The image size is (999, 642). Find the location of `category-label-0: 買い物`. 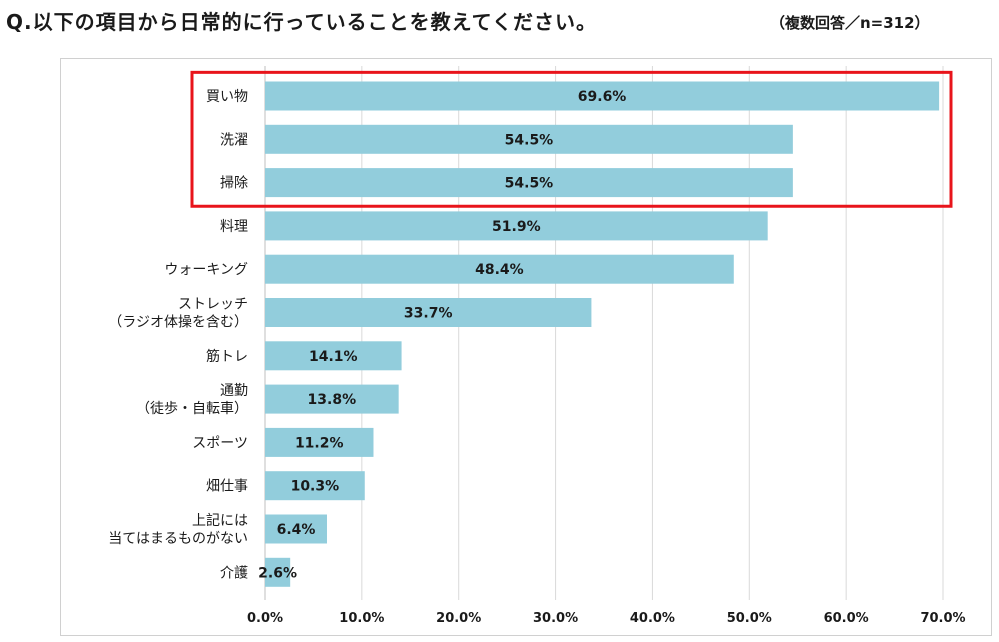

category-label-0: 買い物 is located at coordinates (227, 97).